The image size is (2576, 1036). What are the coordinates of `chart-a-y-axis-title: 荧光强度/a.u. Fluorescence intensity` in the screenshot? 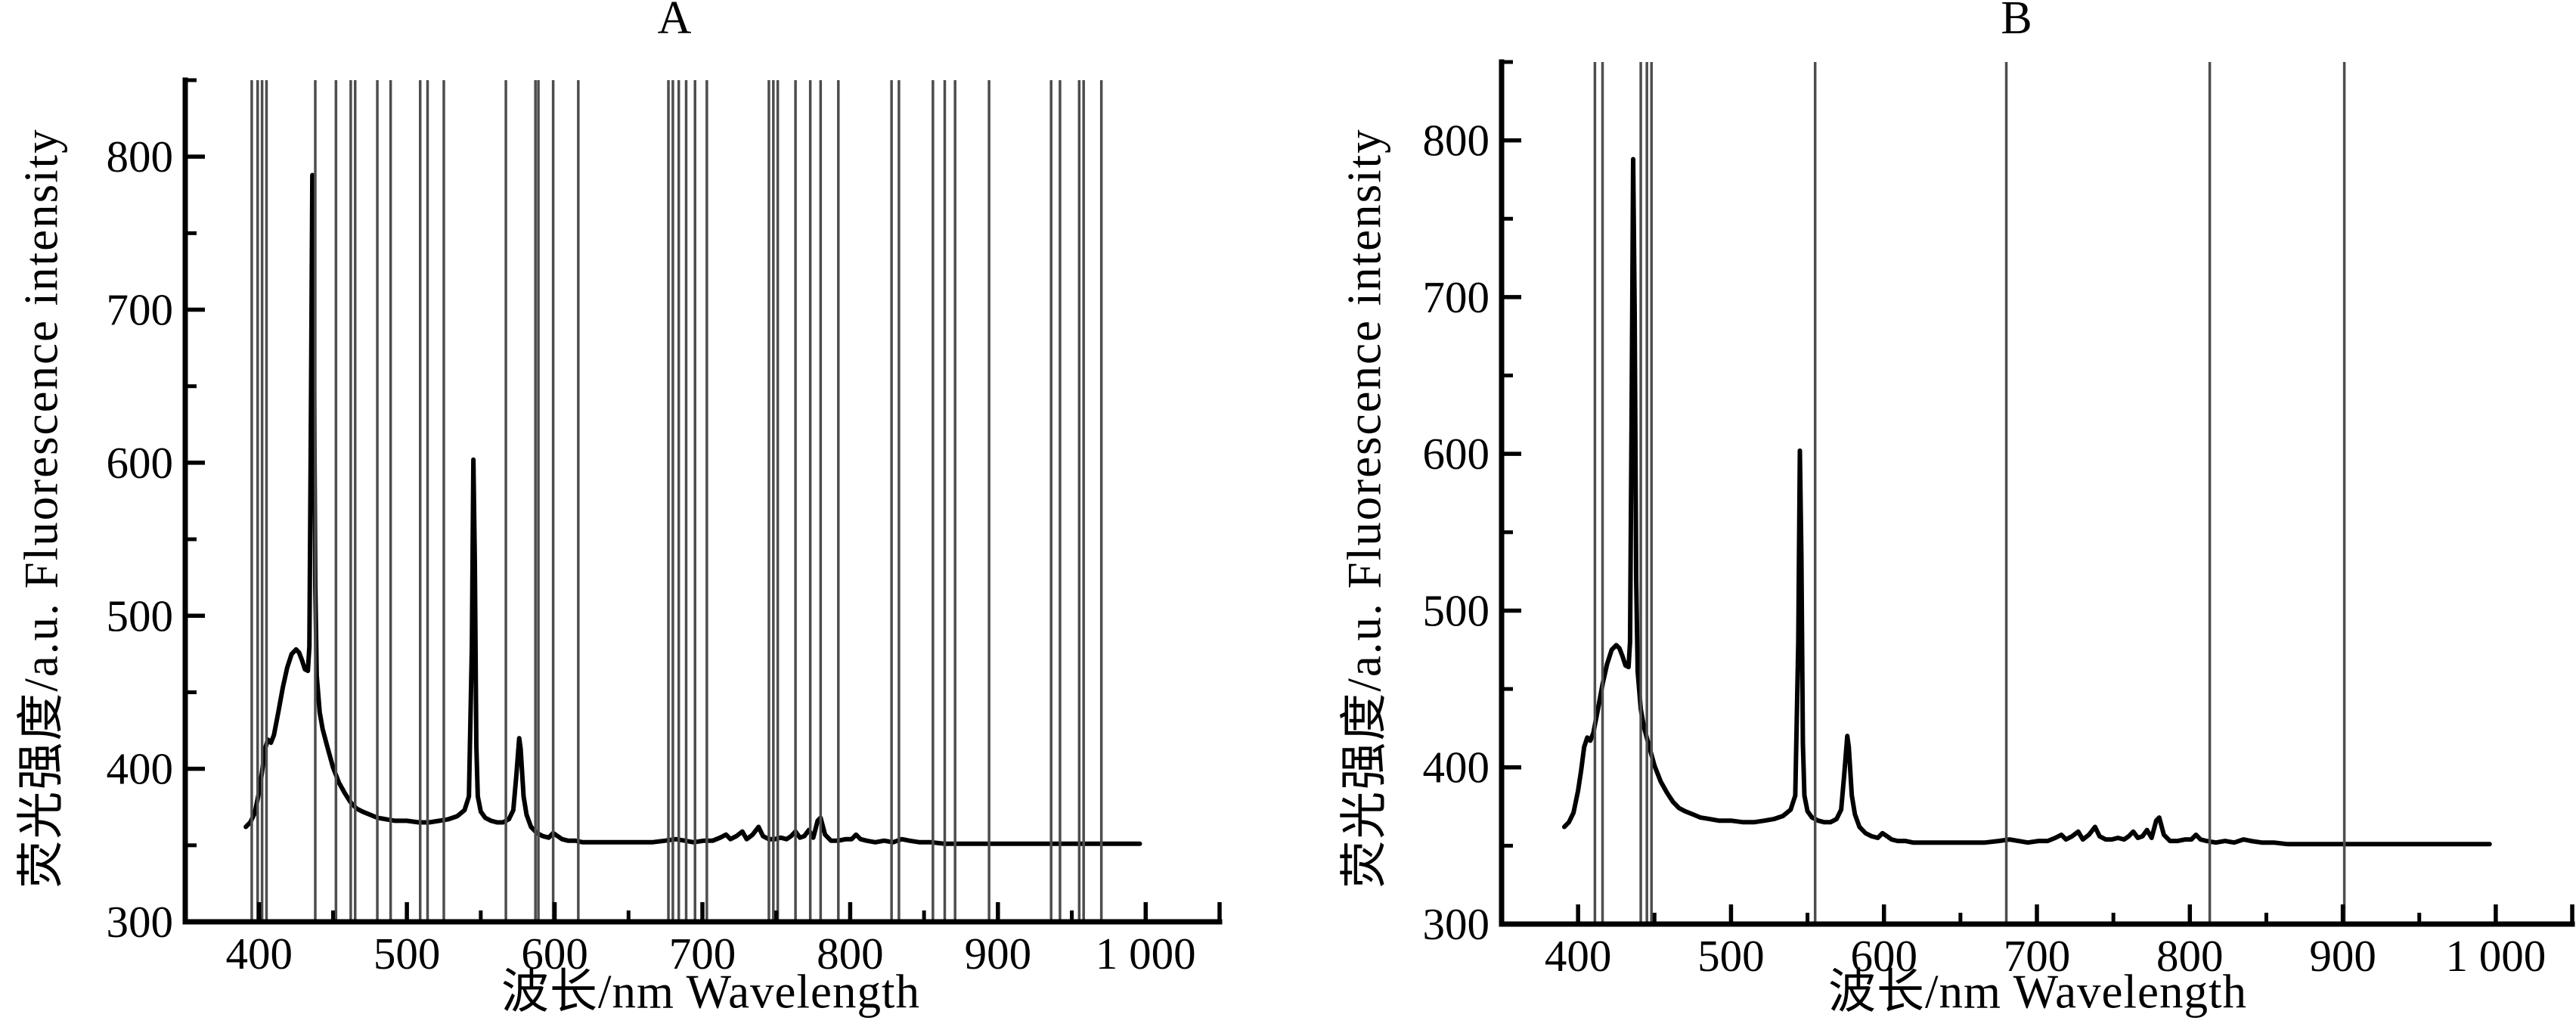 It's located at (41, 508).